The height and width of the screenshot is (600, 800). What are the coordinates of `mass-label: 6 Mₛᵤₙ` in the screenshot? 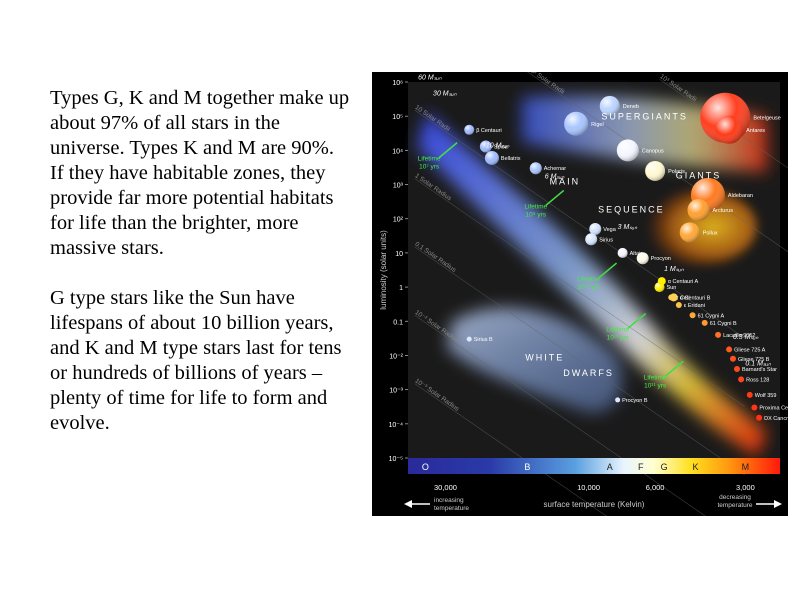 It's located at (555, 177).